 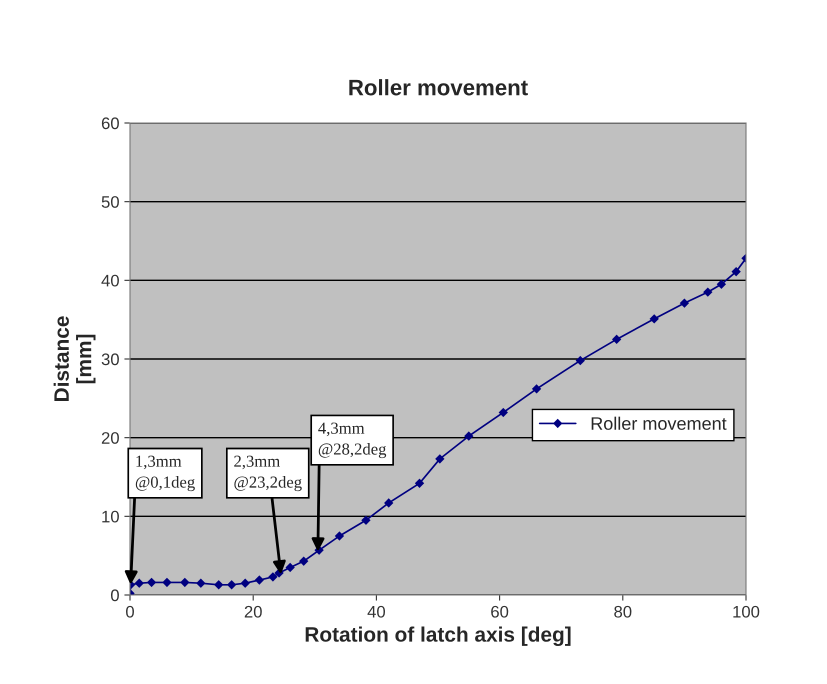 What do you see at coordinates (130, 612) in the screenshot?
I see `x-tick-label: 0` at bounding box center [130, 612].